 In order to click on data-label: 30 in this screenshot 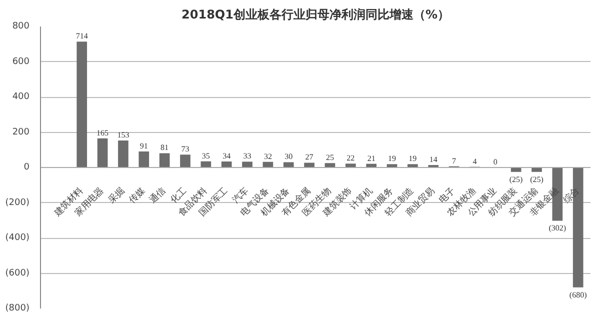, I will do `click(288, 157)`.